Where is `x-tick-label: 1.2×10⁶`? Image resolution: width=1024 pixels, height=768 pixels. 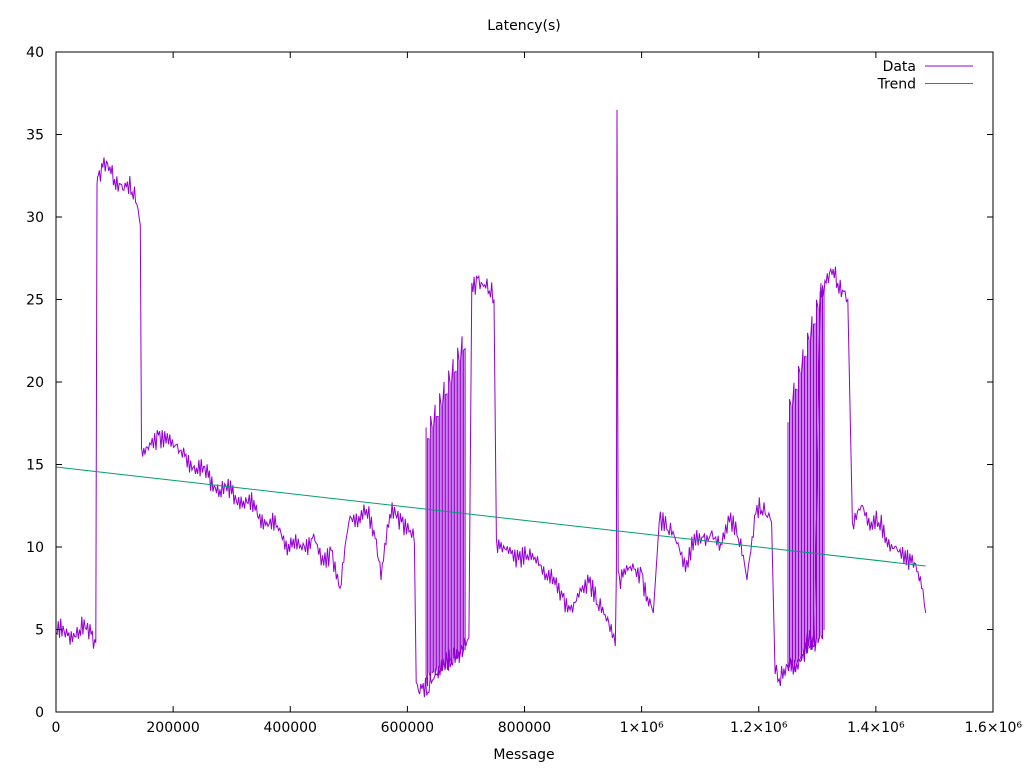 x-tick-label: 1.2×10⁶ is located at coordinates (759, 728).